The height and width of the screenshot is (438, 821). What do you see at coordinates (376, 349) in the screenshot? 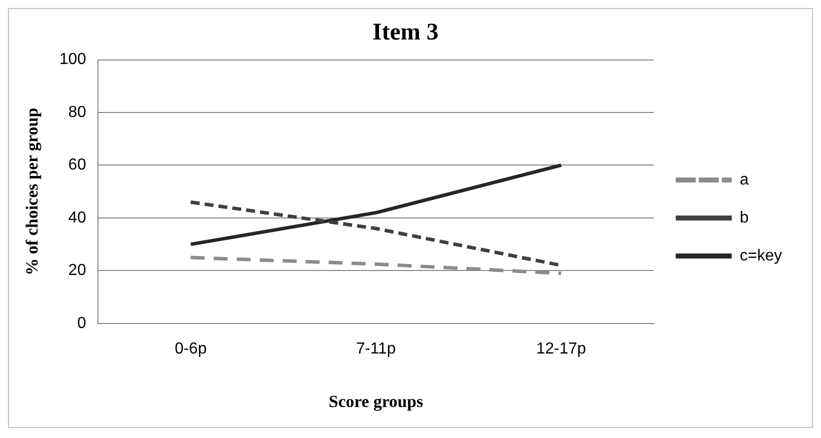
I see `x-tick-label: 7-11p` at bounding box center [376, 349].